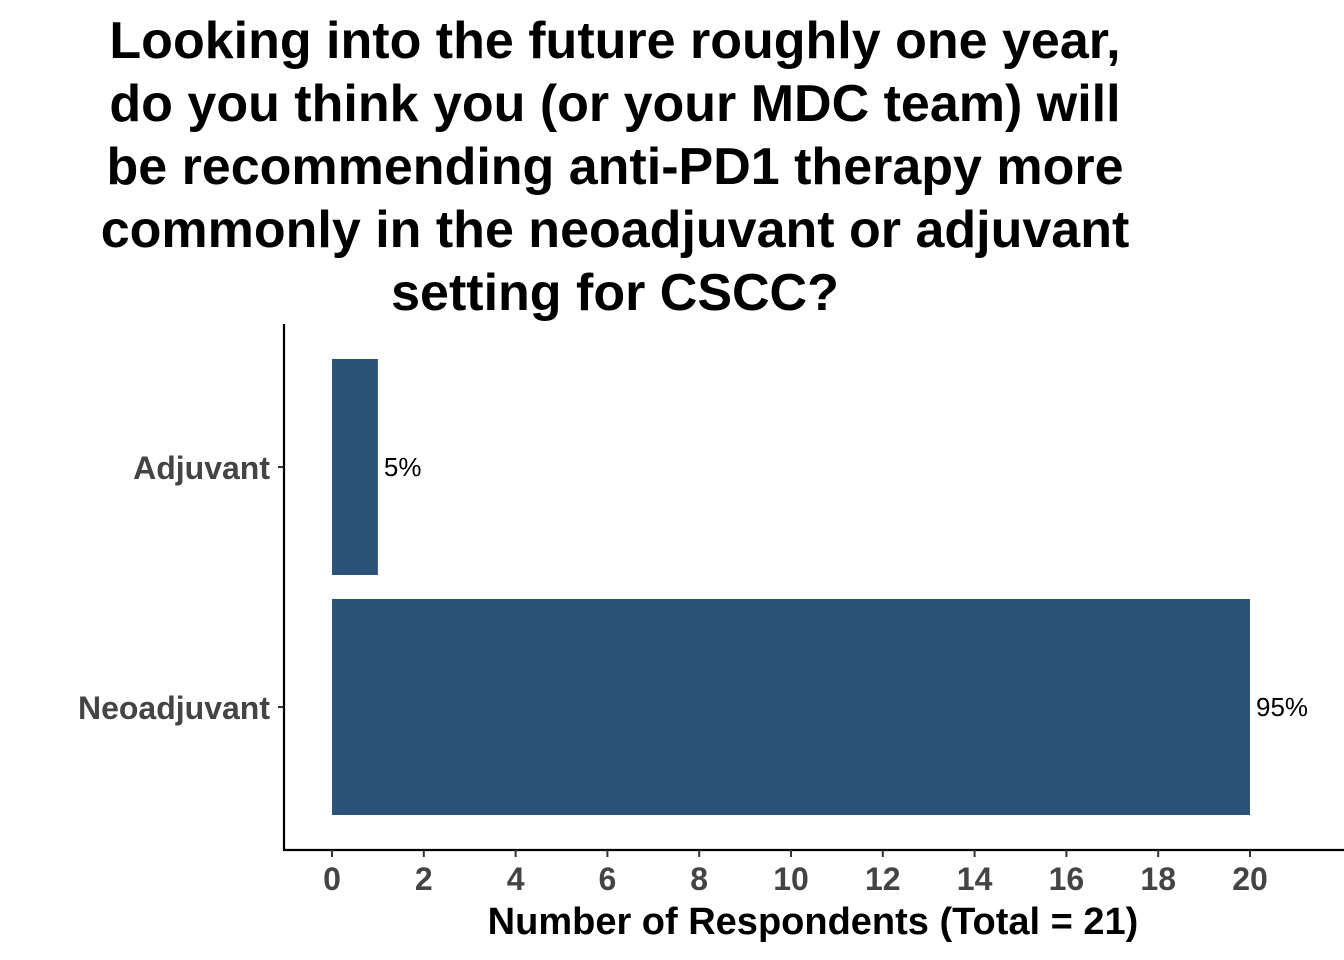 Image resolution: width=1344 pixels, height=960 pixels. What do you see at coordinates (403, 467) in the screenshot?
I see `data-label-adjuvant: 5%` at bounding box center [403, 467].